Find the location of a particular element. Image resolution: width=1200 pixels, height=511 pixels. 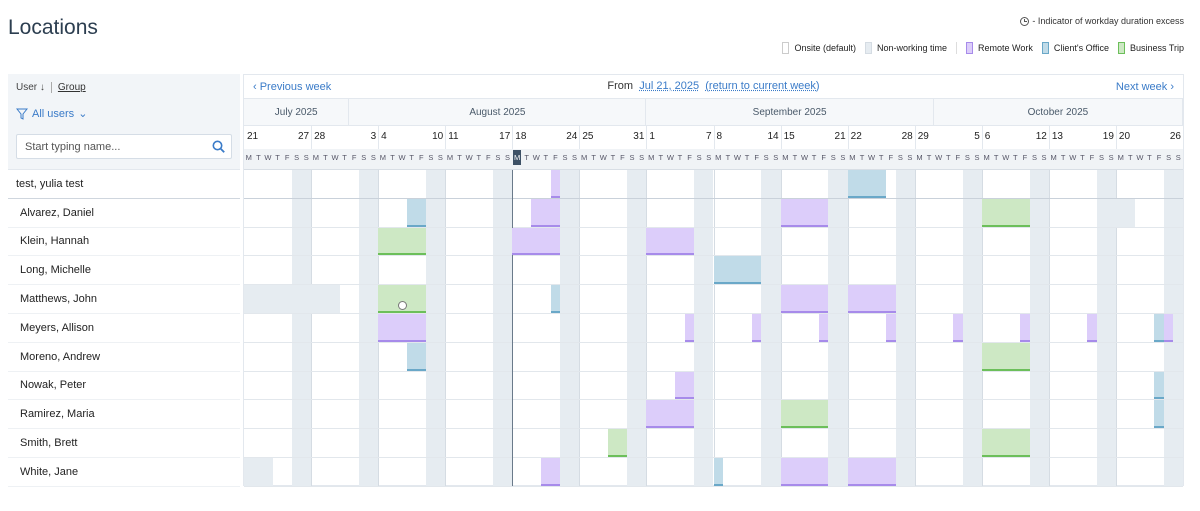

week-start-day: 1 is located at coordinates (652, 136).